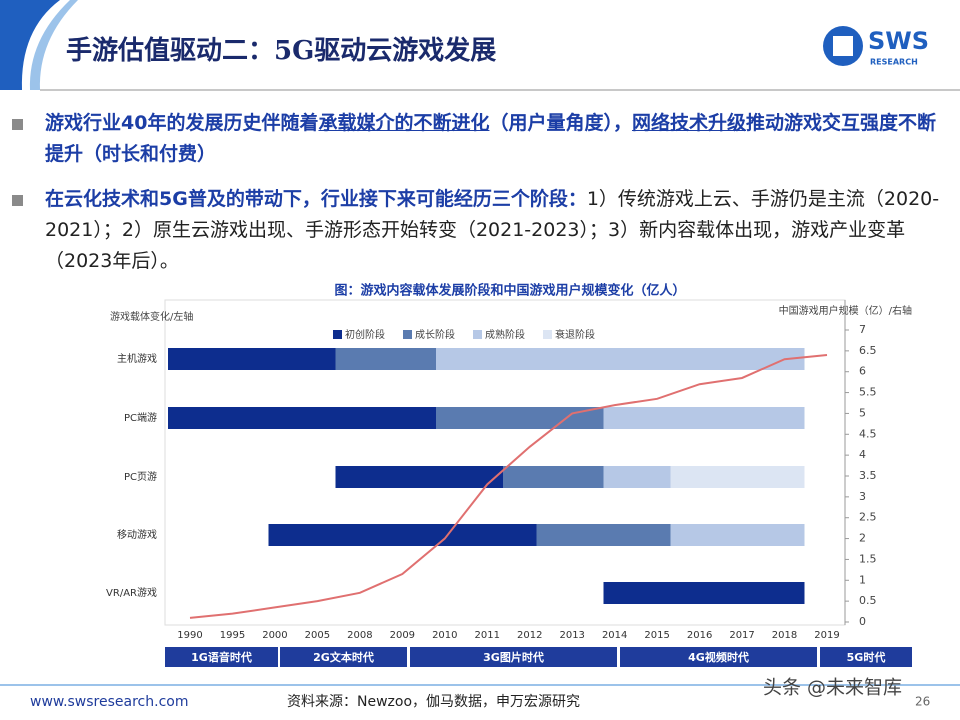 The width and height of the screenshot is (960, 720). What do you see at coordinates (404, 123) in the screenshot?
I see `bullet-text: 承载媒介的不断进化` at bounding box center [404, 123].